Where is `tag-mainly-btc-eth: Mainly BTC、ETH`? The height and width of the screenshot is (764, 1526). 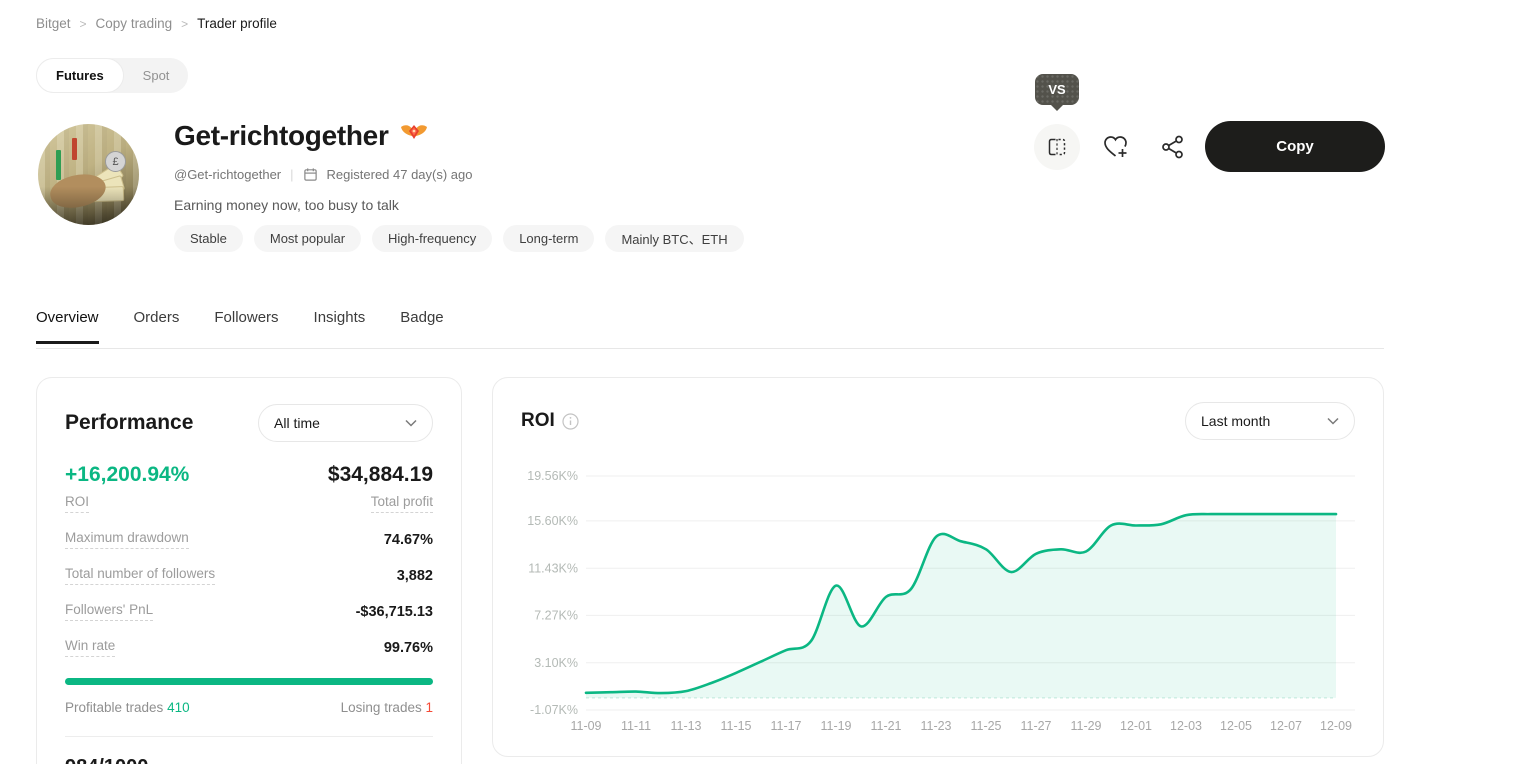
tag-mainly-btc-eth: Mainly BTC、ETH is located at coordinates (674, 238).